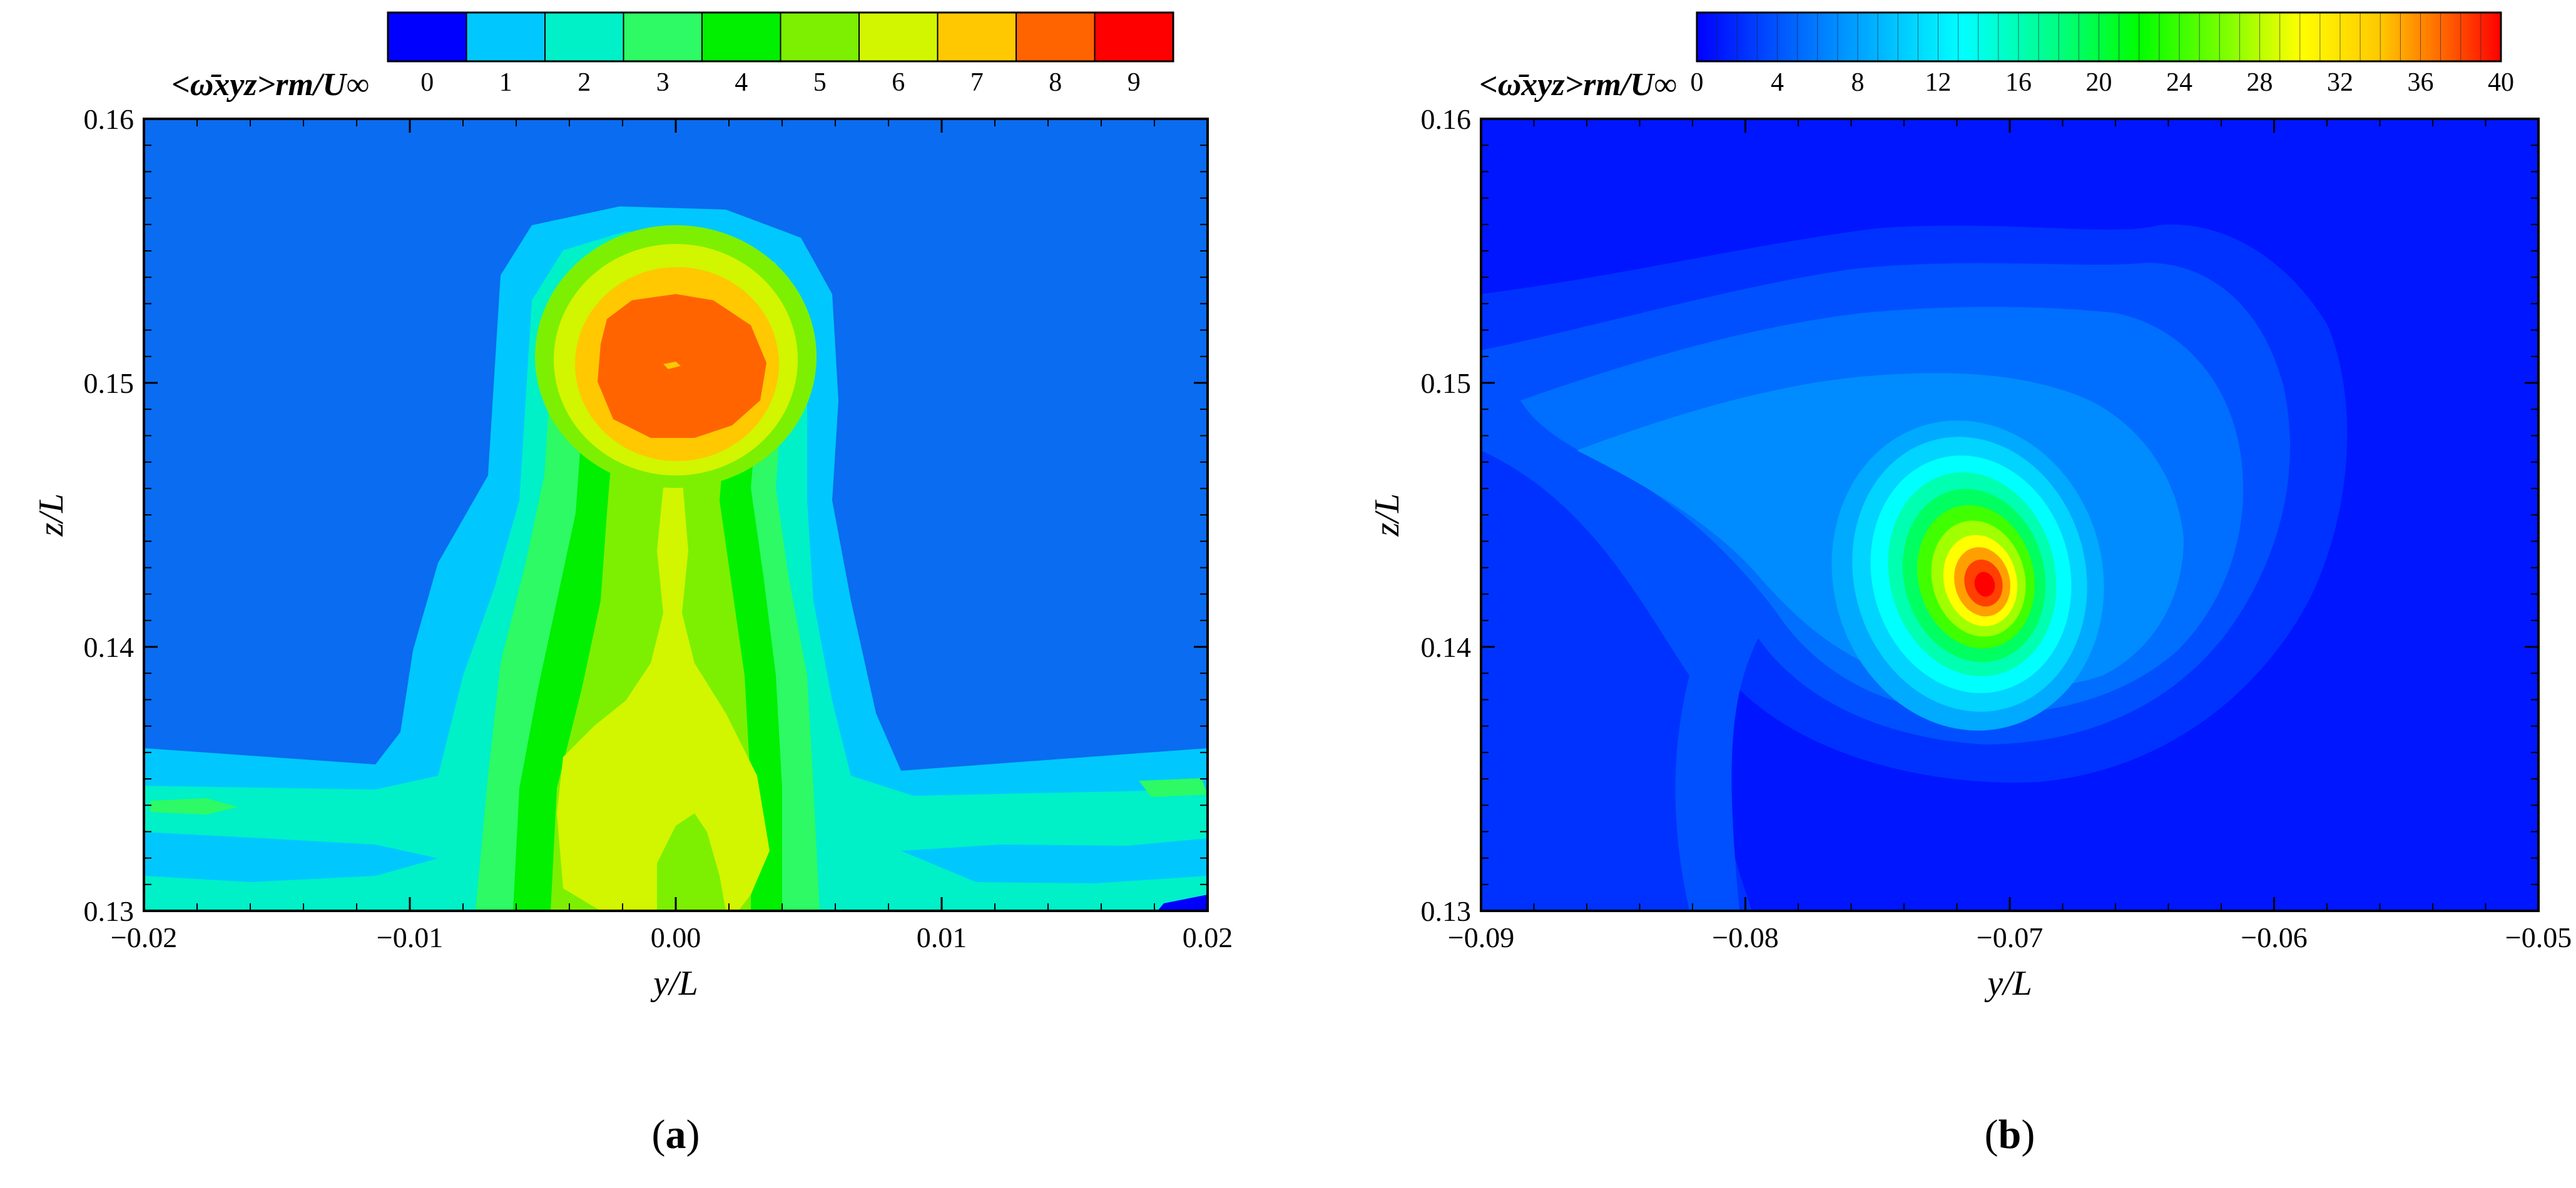  I want to click on colorbar-b: <ω̄xyz>rm/U∞ 0 4 8 12 16, so click(1997, 57).